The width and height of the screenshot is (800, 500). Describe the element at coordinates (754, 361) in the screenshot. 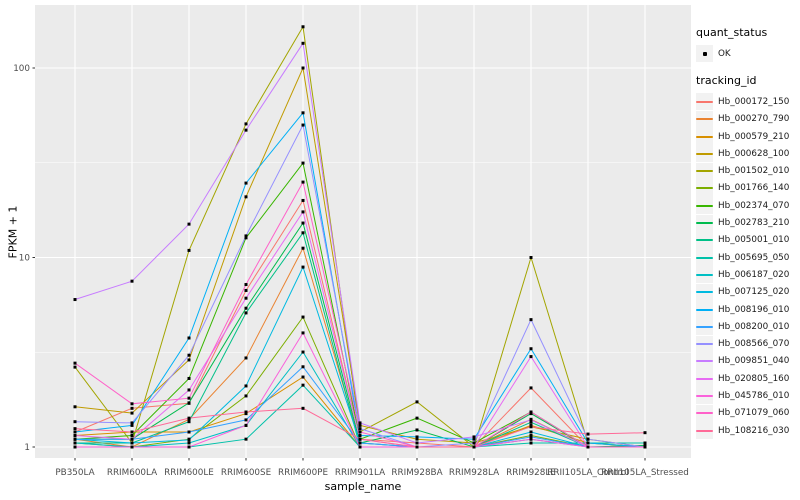

I see `legend-item-label: Hb_009851_040` at that location.